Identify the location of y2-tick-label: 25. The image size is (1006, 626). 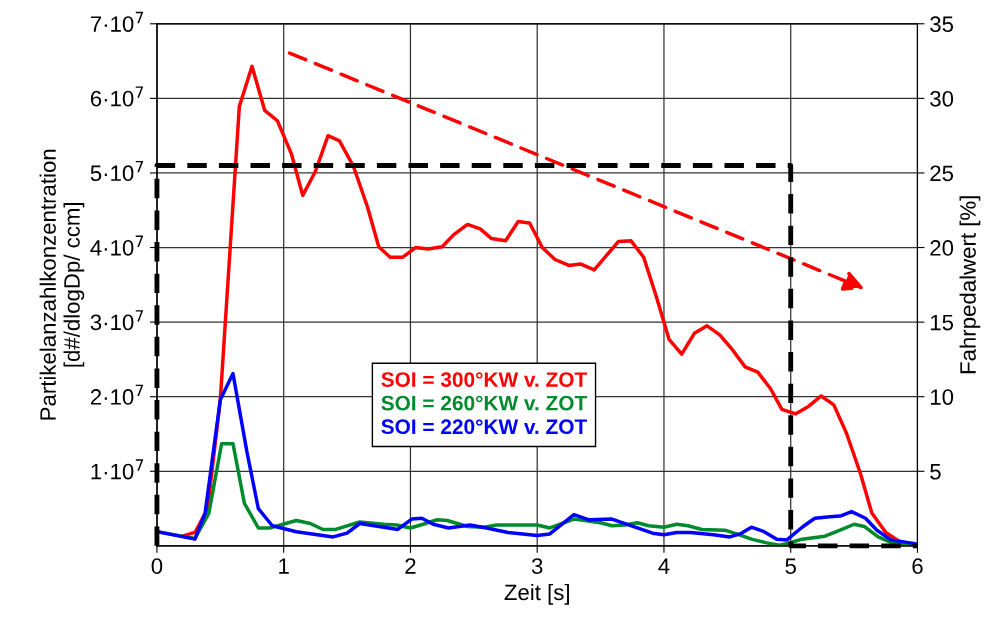
(942, 173).